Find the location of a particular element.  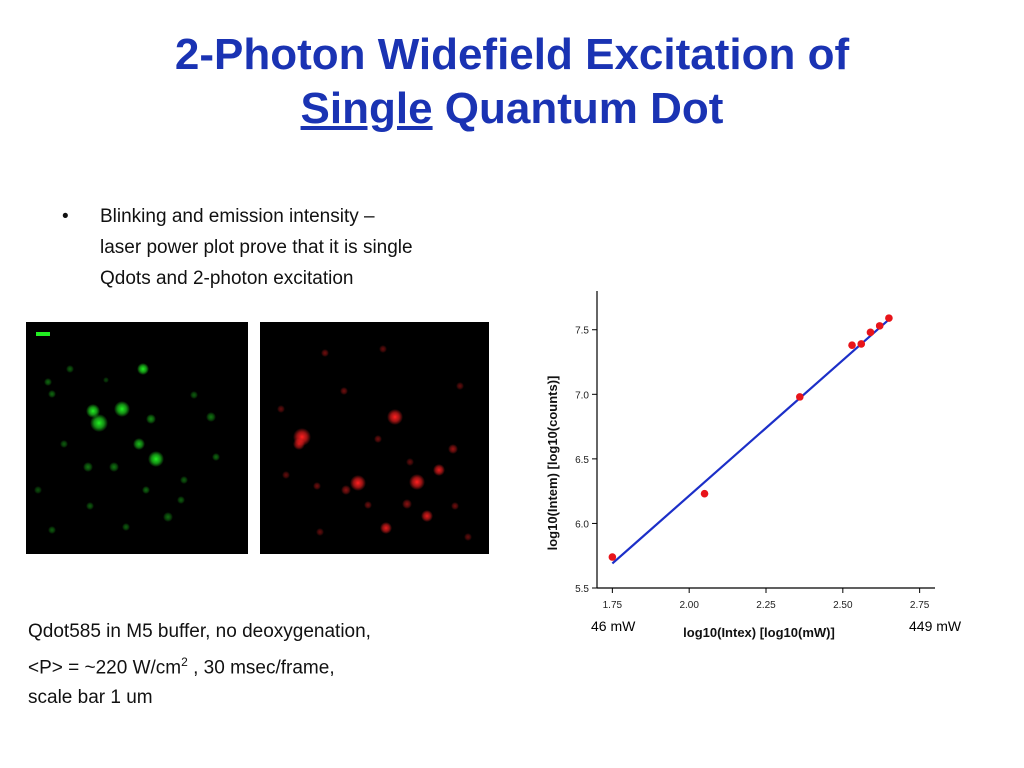

power-label-low: 46 mW is located at coordinates (613, 626).